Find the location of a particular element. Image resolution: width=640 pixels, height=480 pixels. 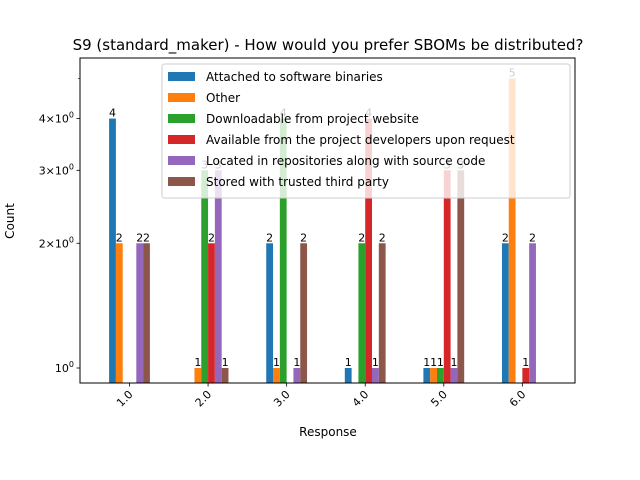

bar-6-5.0 is located at coordinates (461, 276).